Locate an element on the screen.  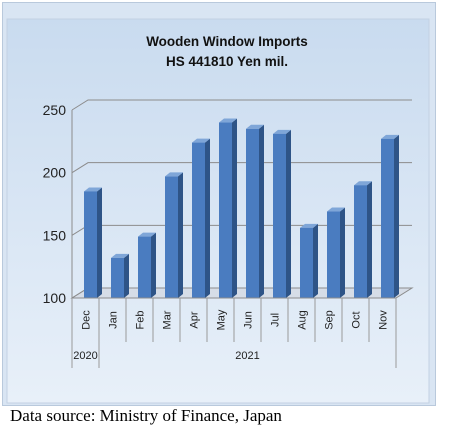
bar-dec is located at coordinates (93, 242).